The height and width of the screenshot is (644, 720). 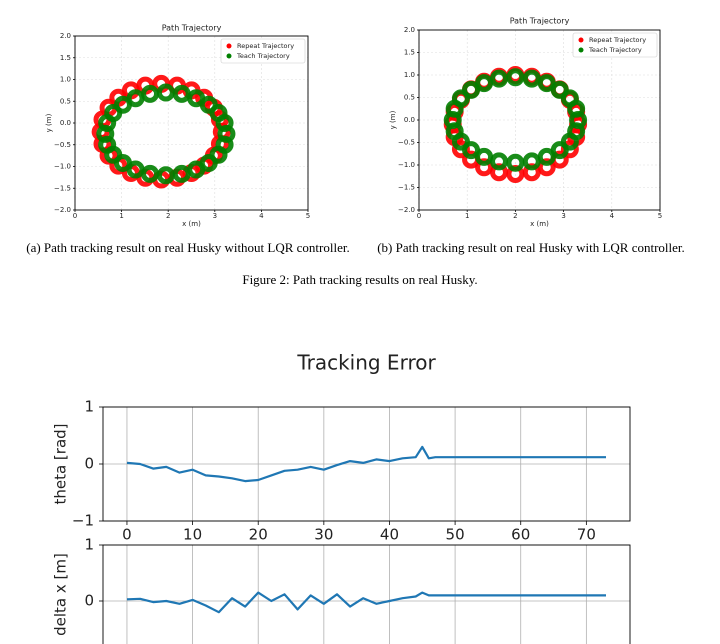 What do you see at coordinates (323, 535) in the screenshot?
I see `x-tick-label: 30` at bounding box center [323, 535].